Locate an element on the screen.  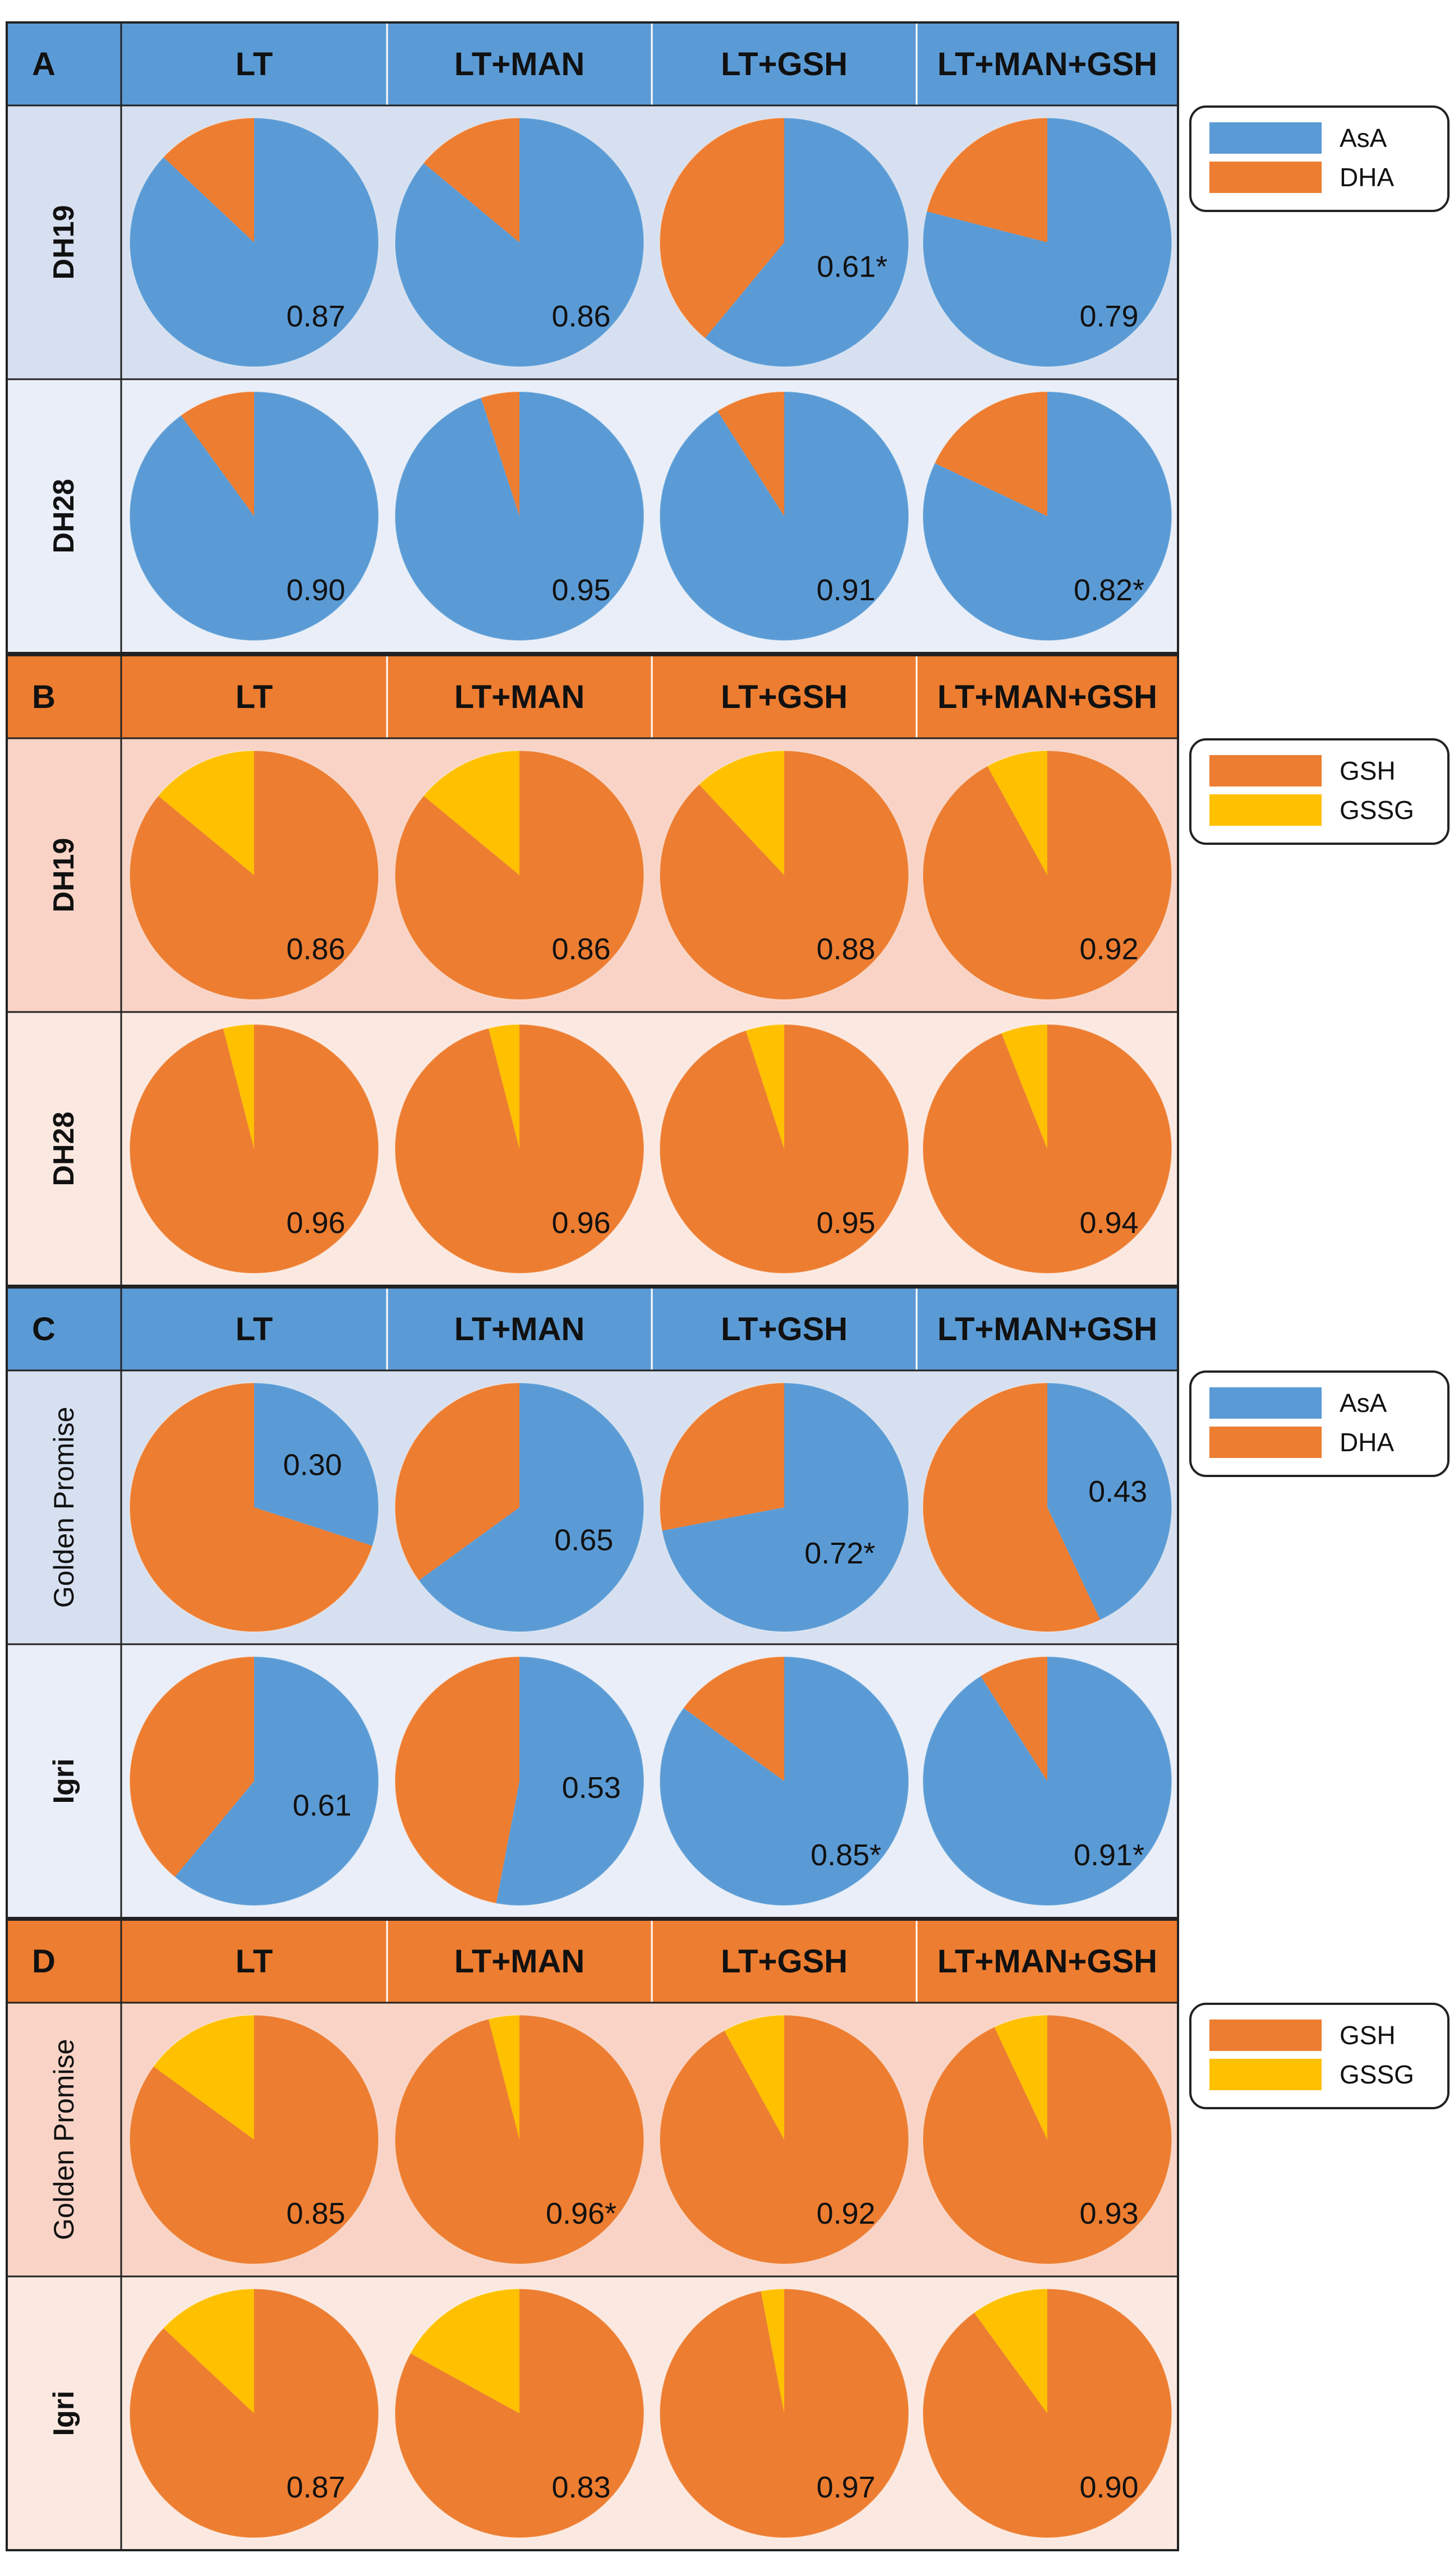
row-label-dh28: DH28 is located at coordinates (64, 516).